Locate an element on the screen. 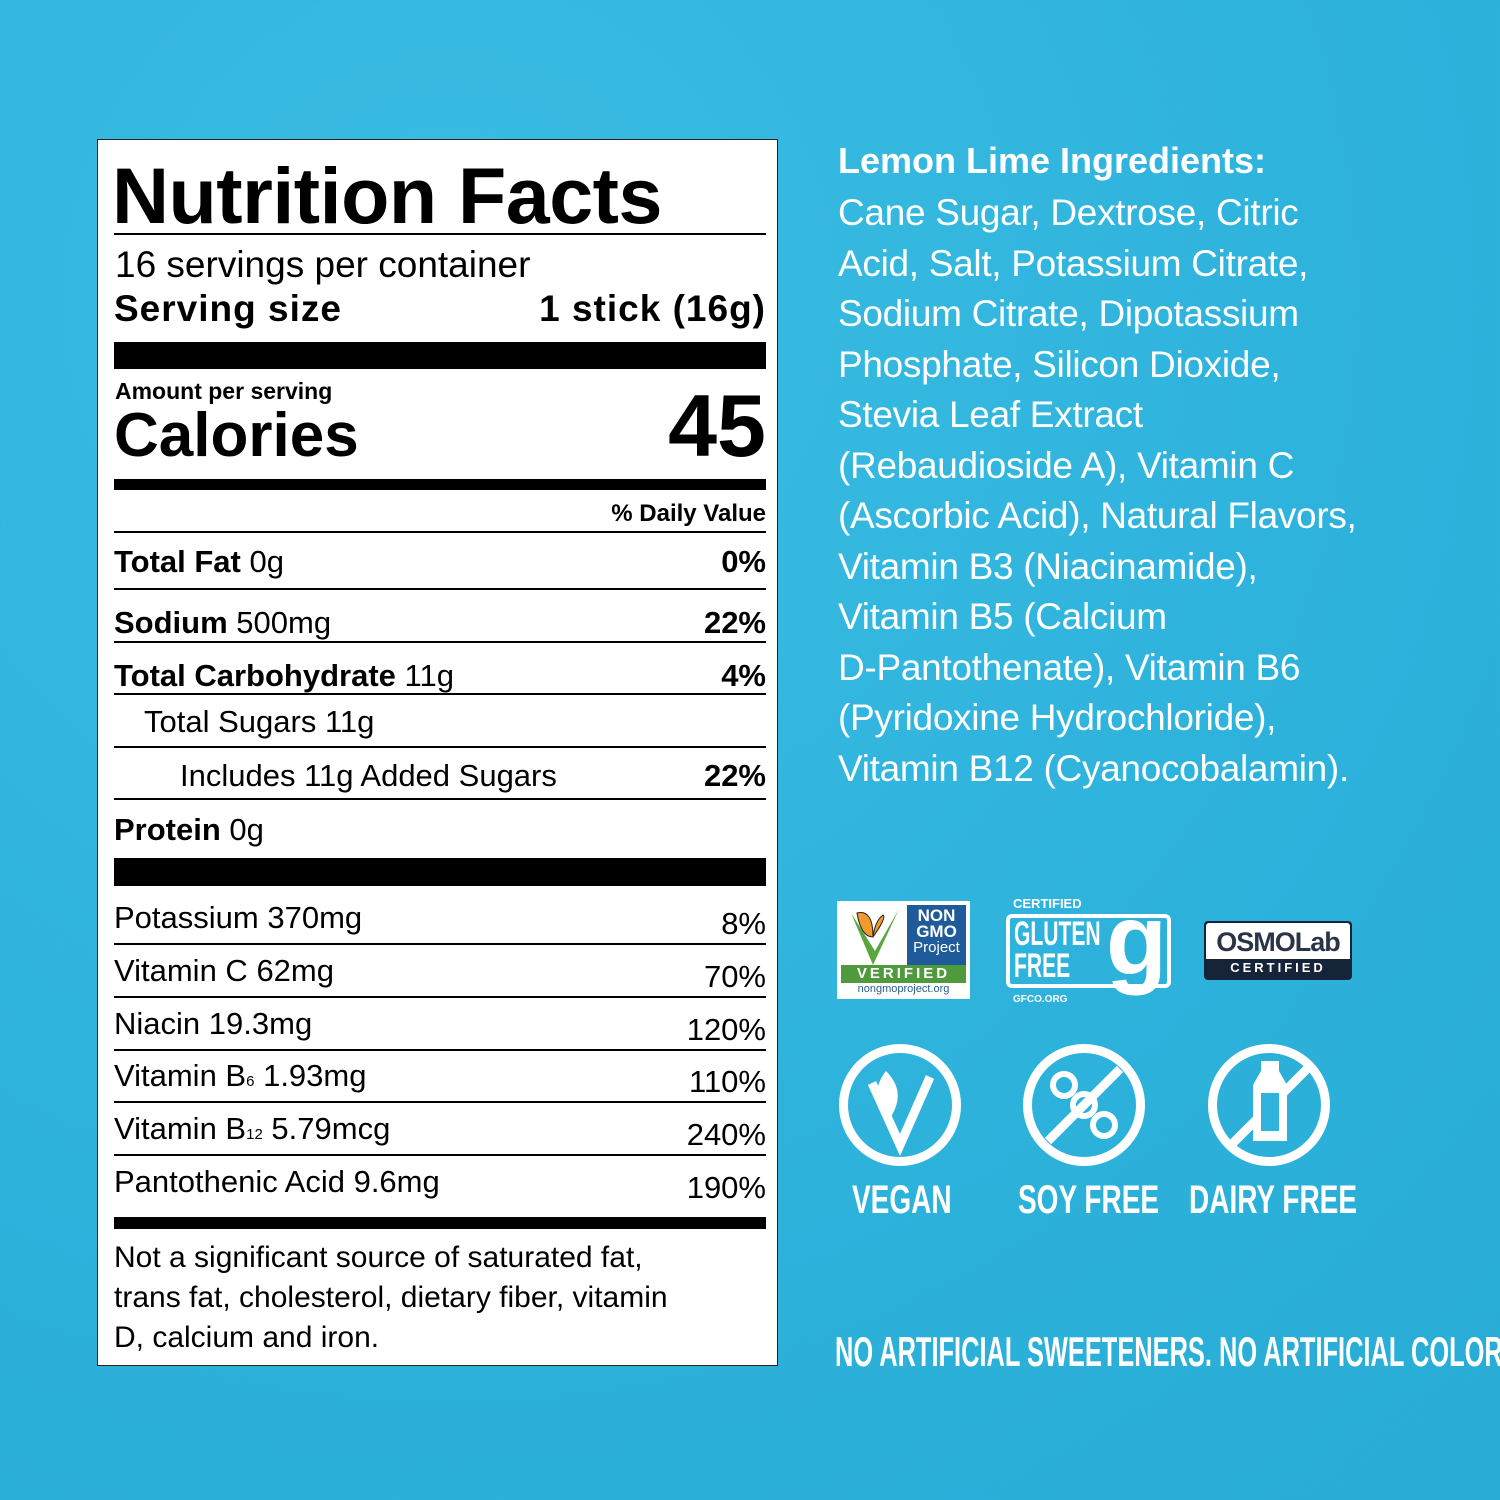 The image size is (1500, 1500). vitamin-dv: 70% is located at coordinates (734, 976).